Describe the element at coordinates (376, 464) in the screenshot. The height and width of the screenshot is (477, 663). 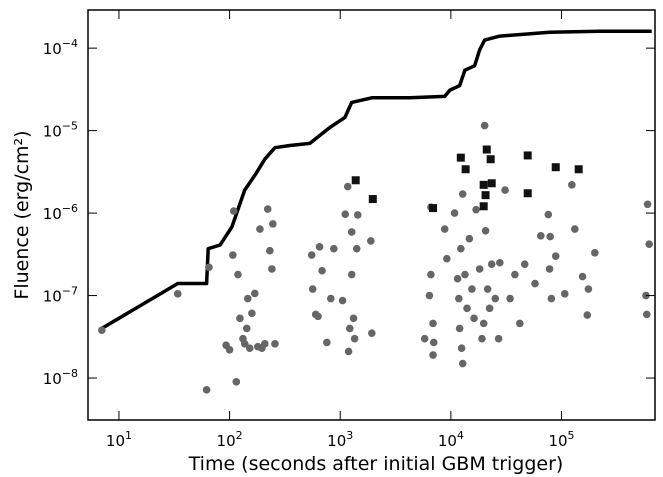
I see `x-axis-label: Time (seconds after initial GBM trigger)` at that location.